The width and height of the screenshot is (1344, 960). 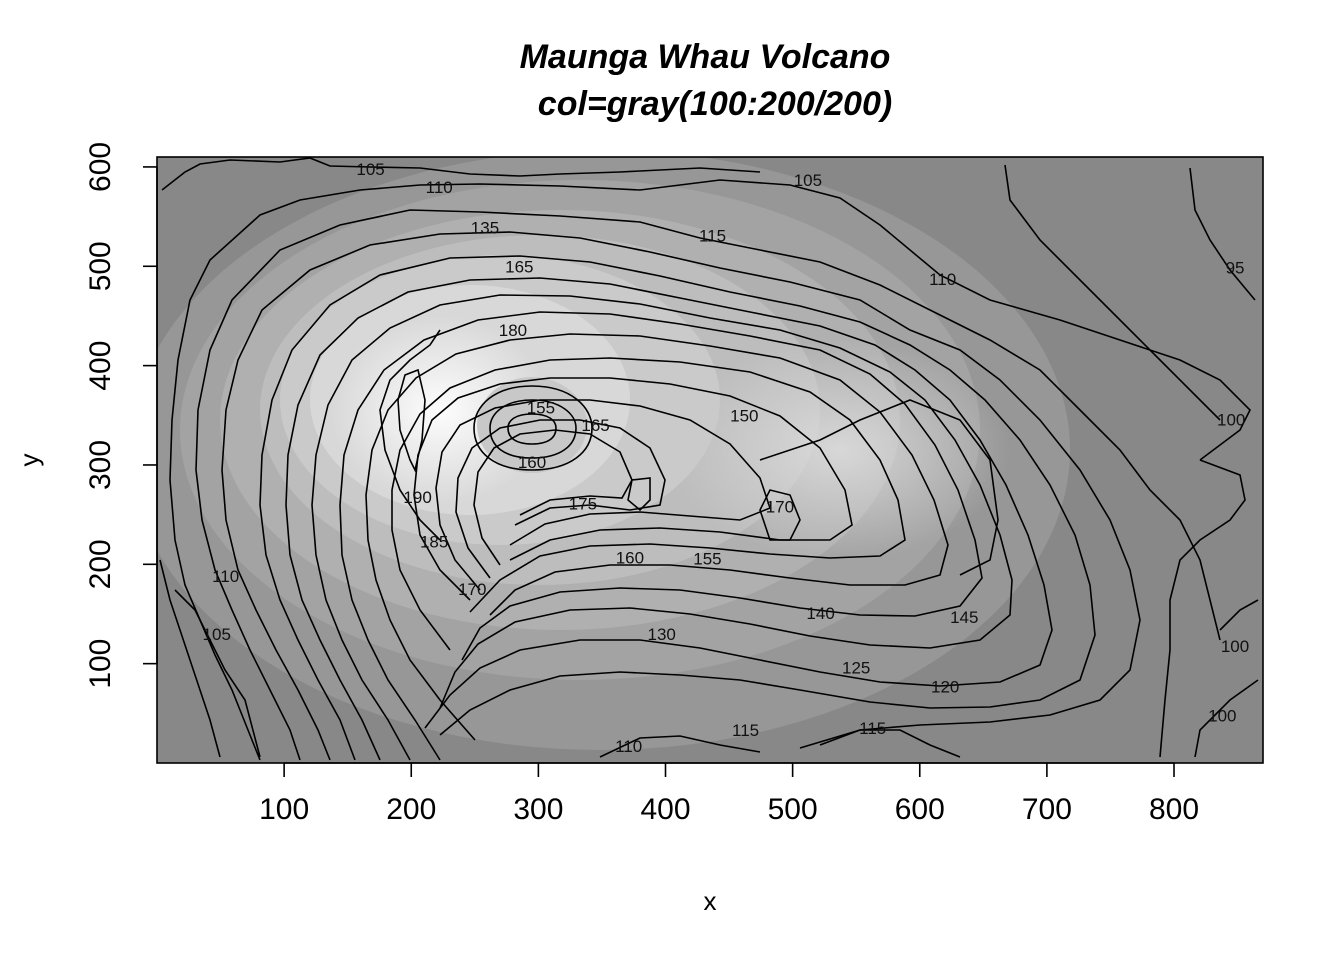 I want to click on y-tick-label: 300, so click(x=100, y=465).